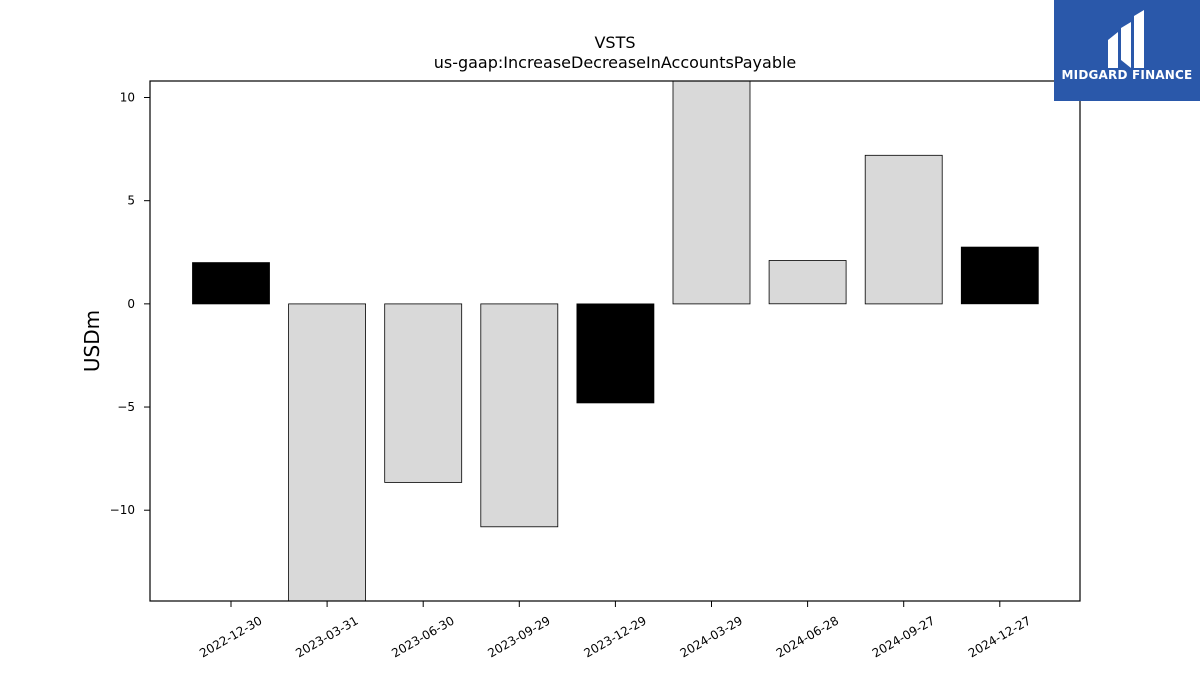 The width and height of the screenshot is (1200, 675). I want to click on y-axis-ticks: 10 5 0 −5 −10, so click(130, 304).